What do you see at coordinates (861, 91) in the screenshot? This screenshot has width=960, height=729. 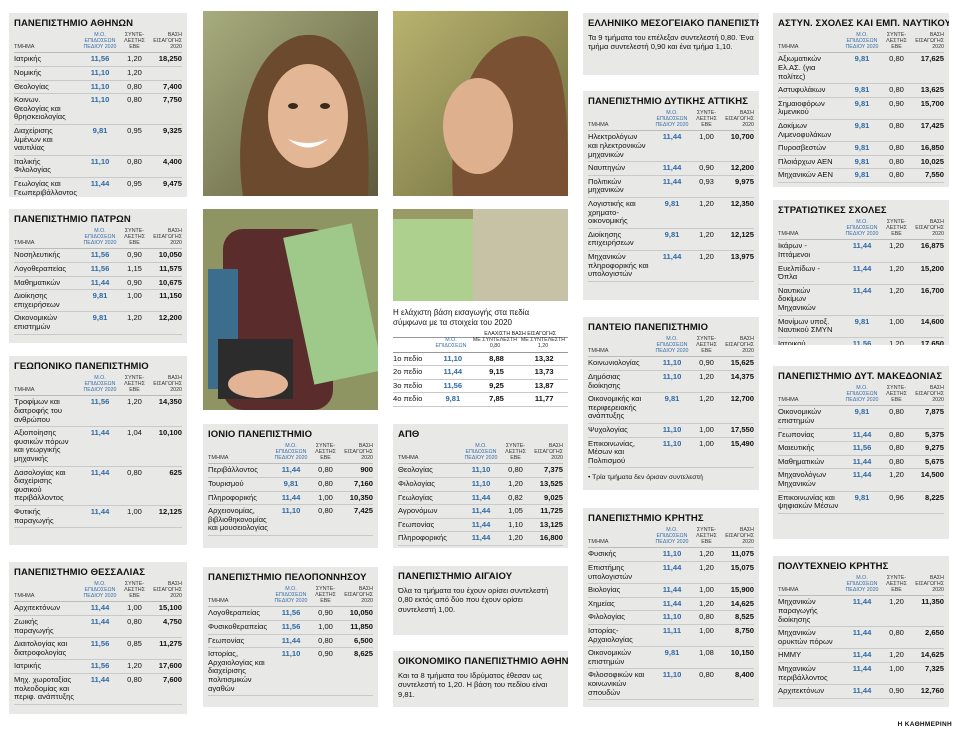 I see `table-row: Αστυφυλάκων 9,81 0,80 13,625` at bounding box center [861, 91].